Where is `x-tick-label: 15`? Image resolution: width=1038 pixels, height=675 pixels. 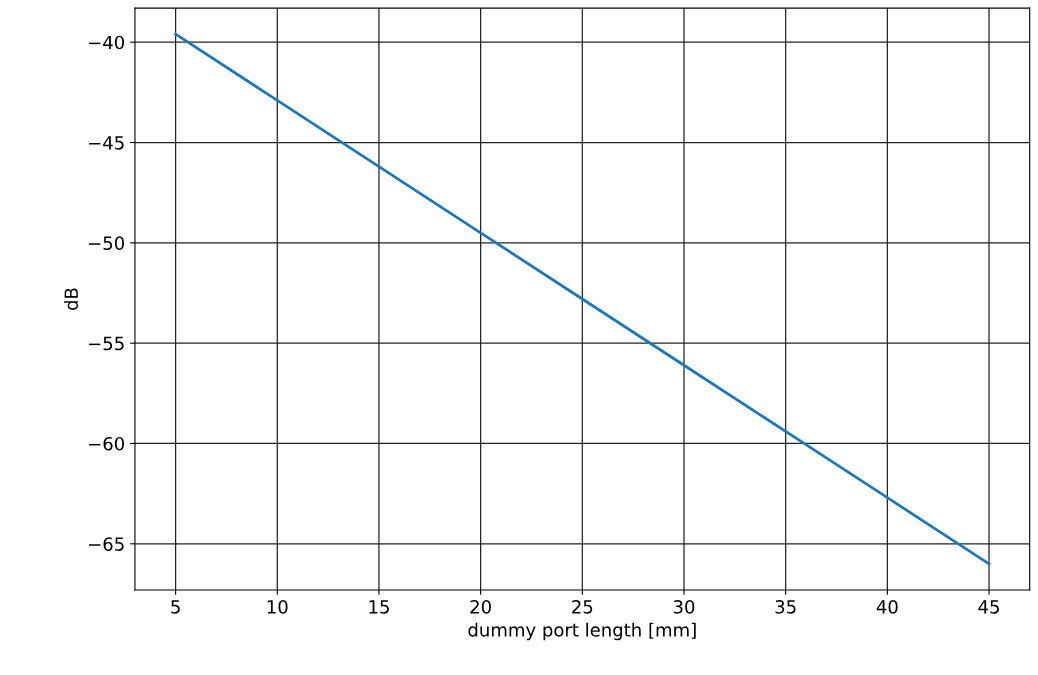 x-tick-label: 15 is located at coordinates (379, 607).